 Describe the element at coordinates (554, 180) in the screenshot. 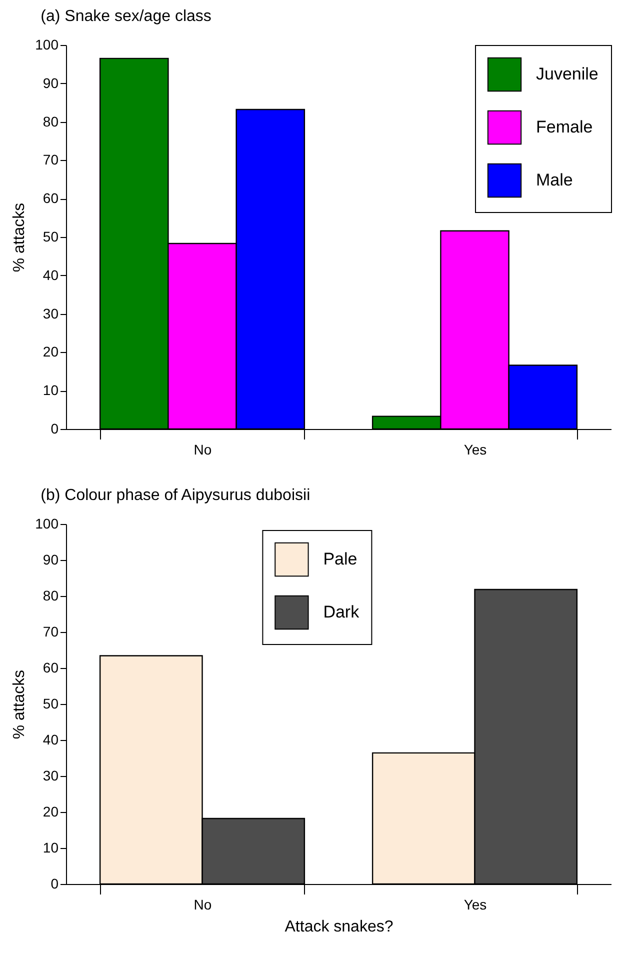

I see `legend-label: Male` at that location.